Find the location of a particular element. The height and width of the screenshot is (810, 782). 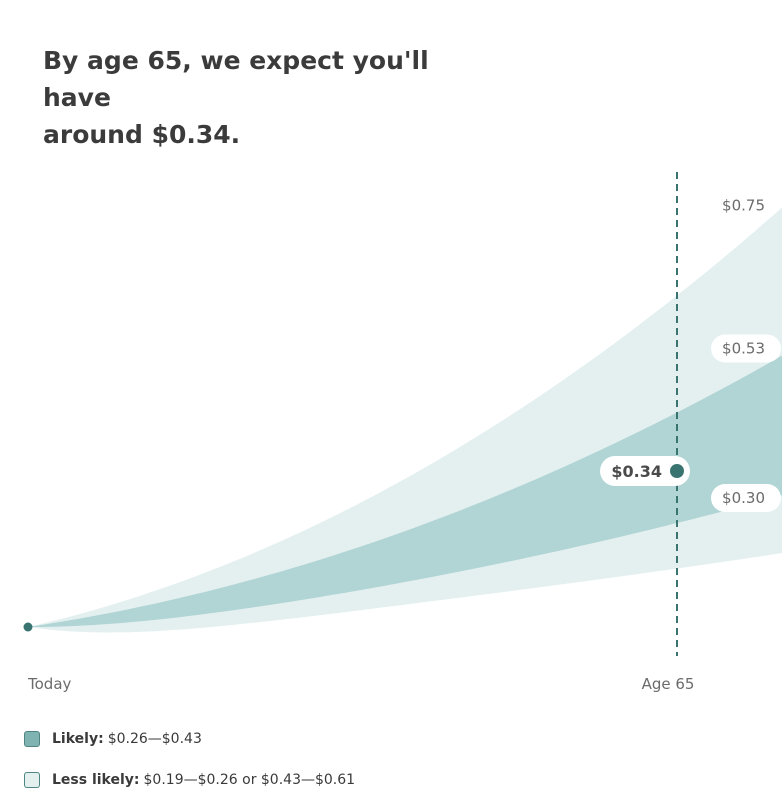

legend-item-less-likely: Less likely: $0.19—$0.26 or $0.43—$0.61 is located at coordinates (189, 780).